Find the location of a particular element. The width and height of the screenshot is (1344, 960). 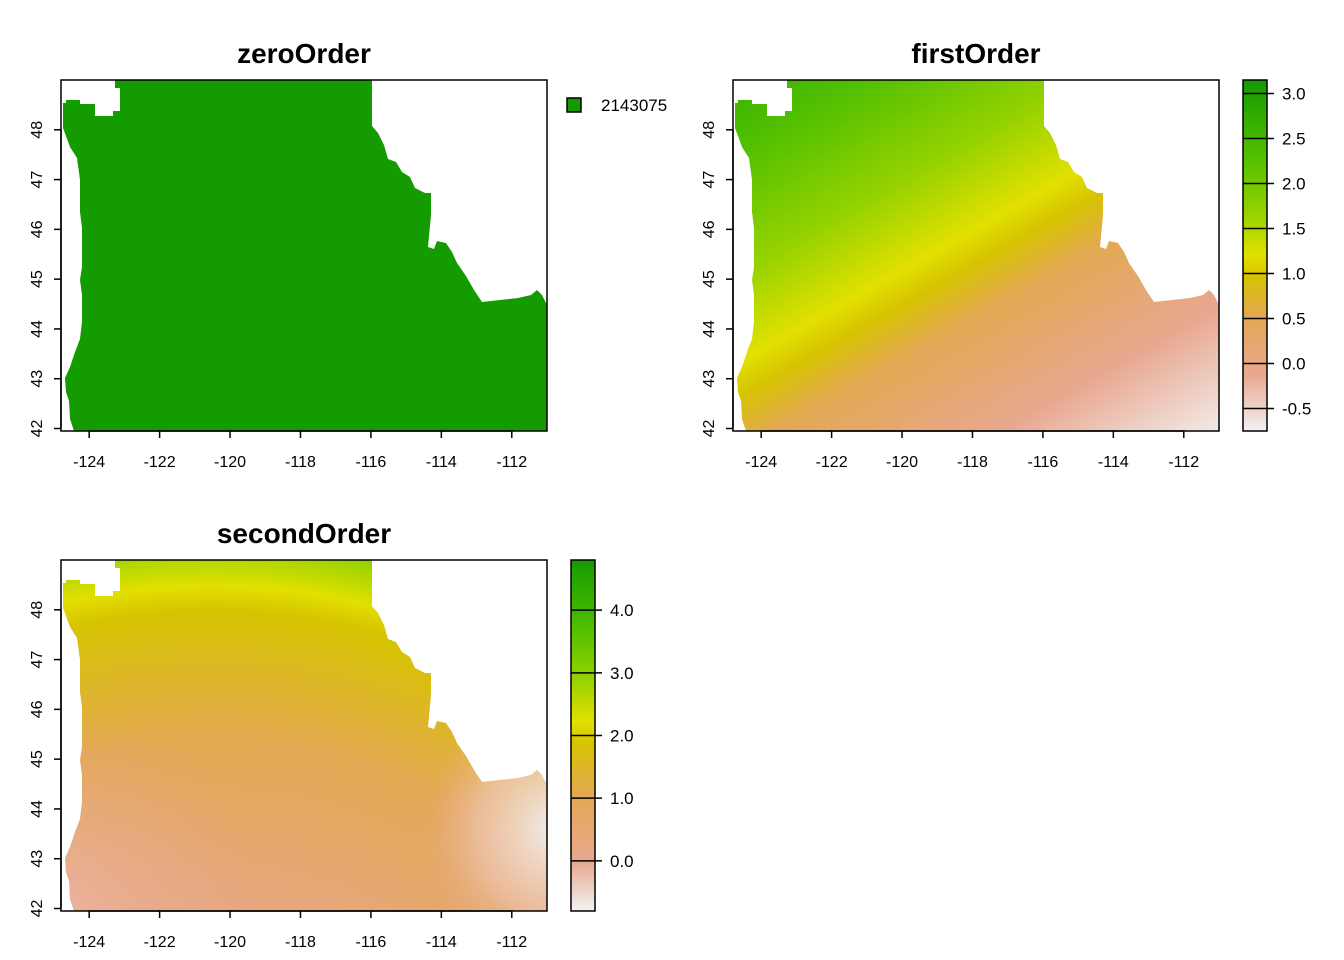

colorbar-ticks: 4.0 3.0 2.0 1.0 0.0 is located at coordinates (602, 736).